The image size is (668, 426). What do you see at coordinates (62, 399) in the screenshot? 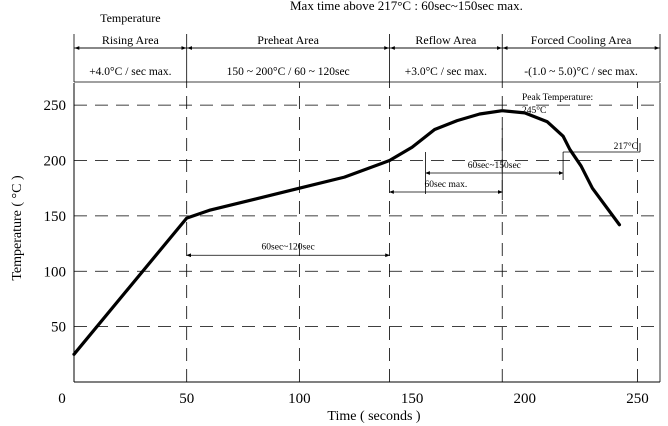
I see `x-tick-label: 0` at bounding box center [62, 399].